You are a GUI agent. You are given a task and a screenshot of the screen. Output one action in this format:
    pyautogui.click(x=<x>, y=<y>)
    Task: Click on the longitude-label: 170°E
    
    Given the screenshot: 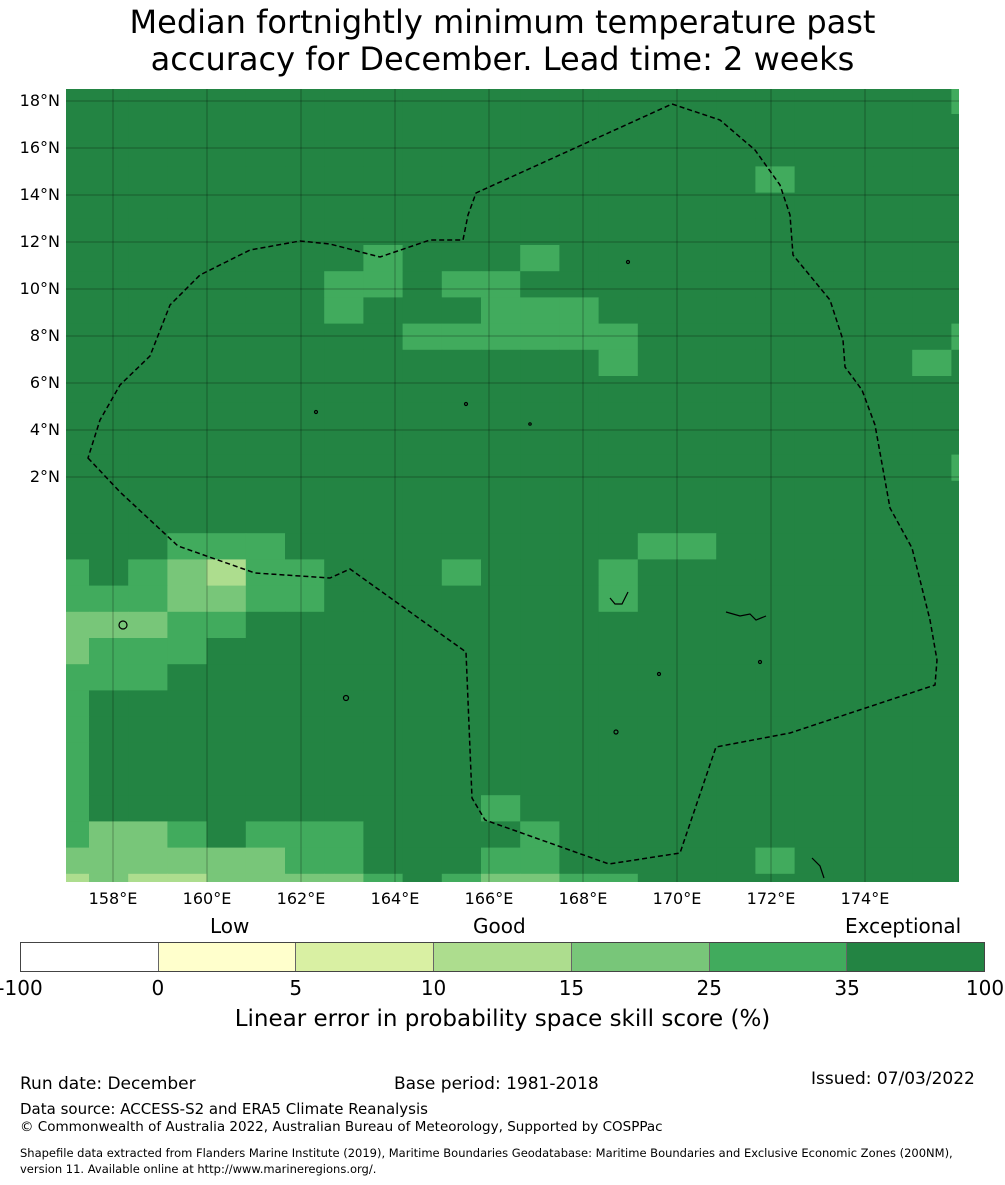 What is the action you would take?
    pyautogui.click(x=677, y=898)
    